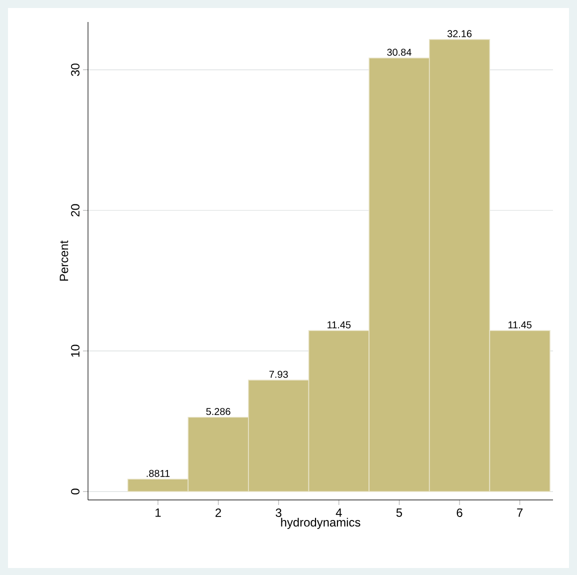  I want to click on x-tick-label: 7, so click(520, 512).